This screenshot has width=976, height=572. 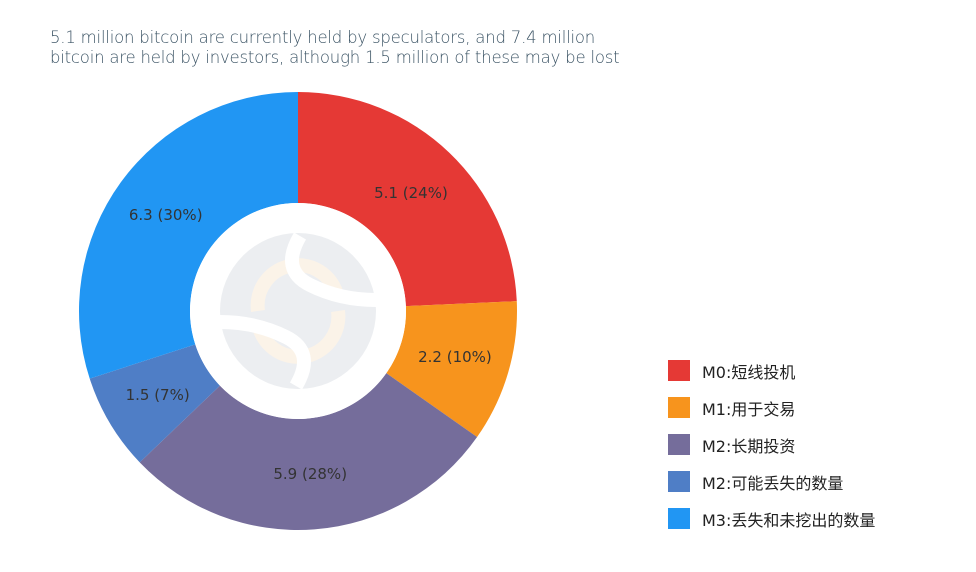 I want to click on slice-data-label: 5.9 (28%), so click(x=310, y=474).